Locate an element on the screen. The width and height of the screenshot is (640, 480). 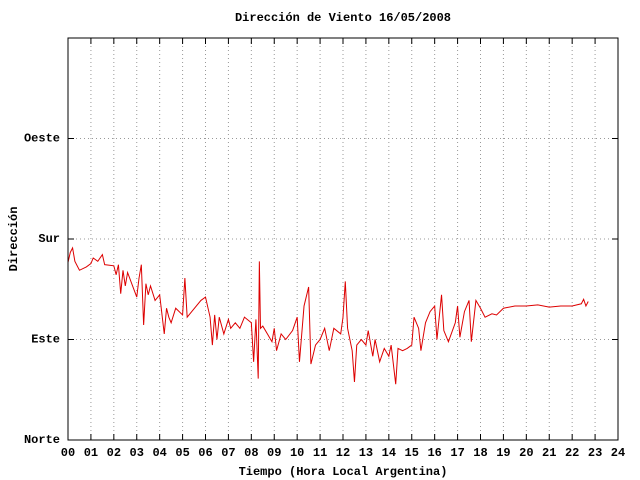
x-tick-label: 03 is located at coordinates (137, 453).